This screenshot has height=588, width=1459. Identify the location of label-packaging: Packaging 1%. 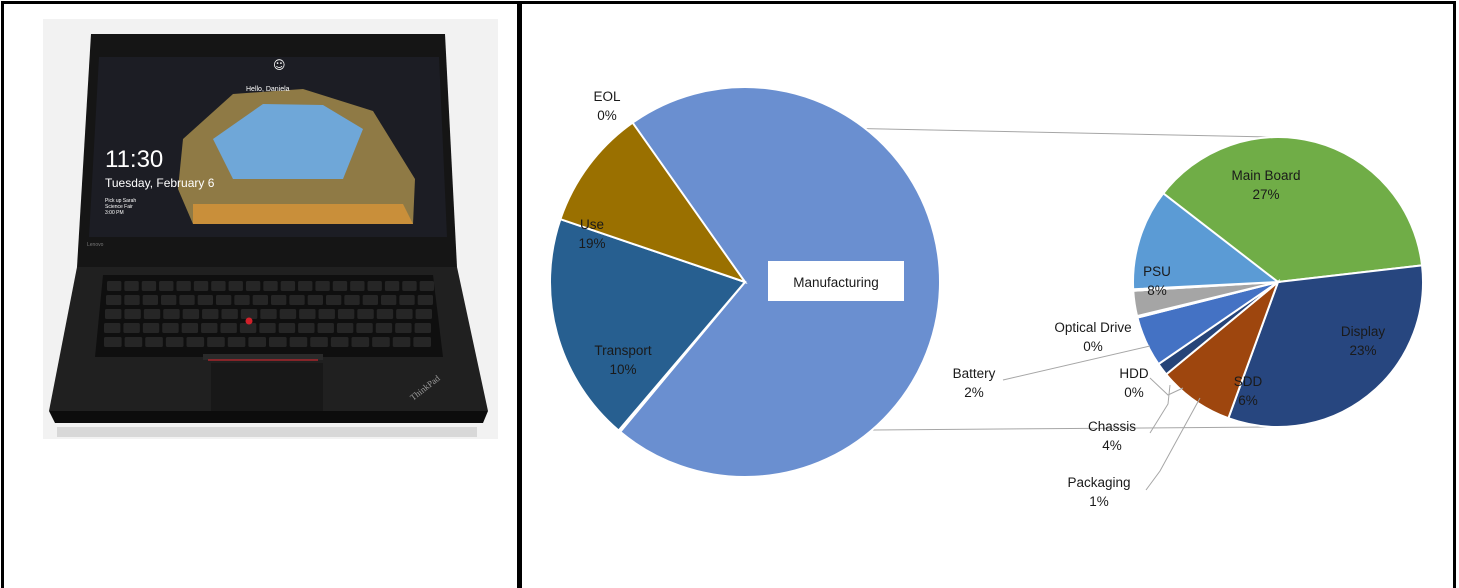
(1098, 492).